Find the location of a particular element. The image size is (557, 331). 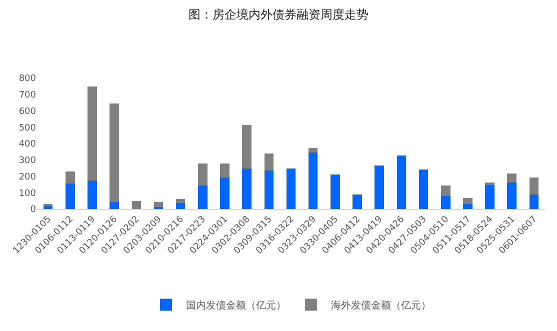

legend-label: 国内发债金额（亿元） is located at coordinates (236, 306).